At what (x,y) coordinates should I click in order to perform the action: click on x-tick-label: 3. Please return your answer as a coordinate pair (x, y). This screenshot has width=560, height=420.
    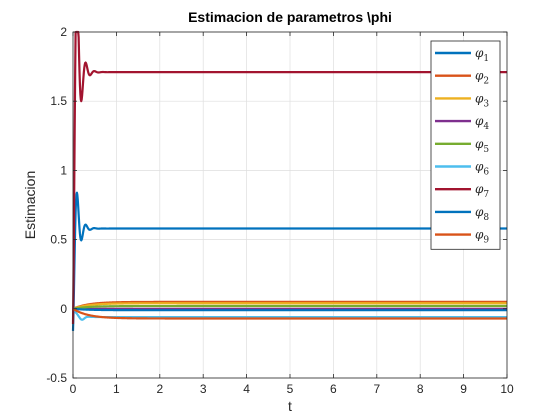
    Looking at the image, I should click on (203, 389).